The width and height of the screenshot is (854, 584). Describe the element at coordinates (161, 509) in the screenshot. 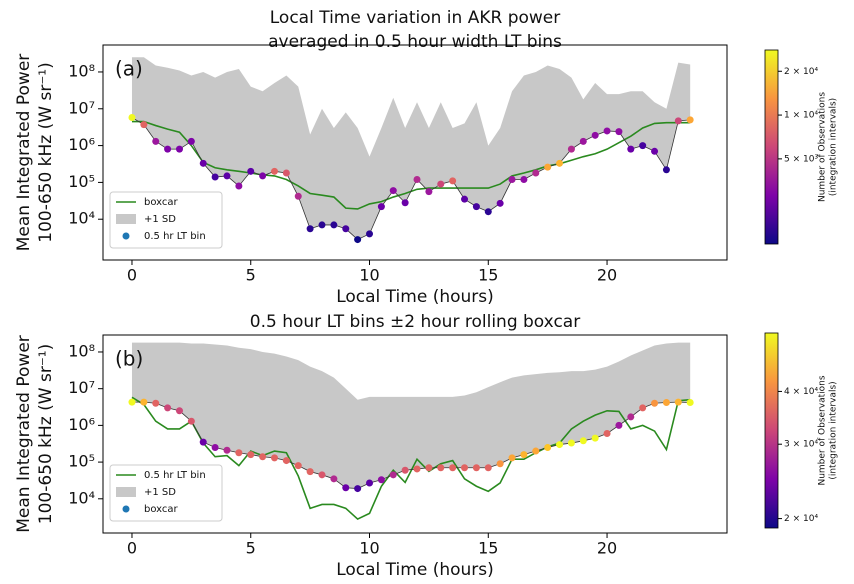

I see `legend-label: boxcar` at that location.